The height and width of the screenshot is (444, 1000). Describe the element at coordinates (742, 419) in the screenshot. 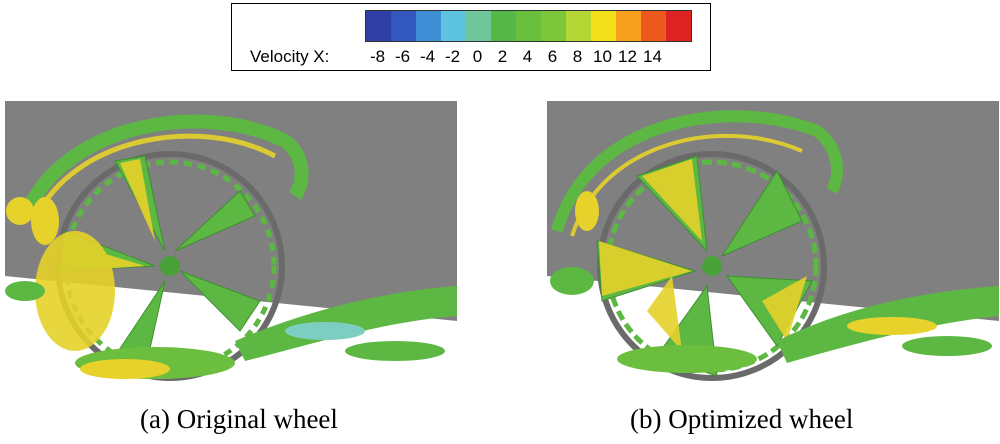

I see `caption-optimized-wheel: (b) Optimized wheel` at that location.